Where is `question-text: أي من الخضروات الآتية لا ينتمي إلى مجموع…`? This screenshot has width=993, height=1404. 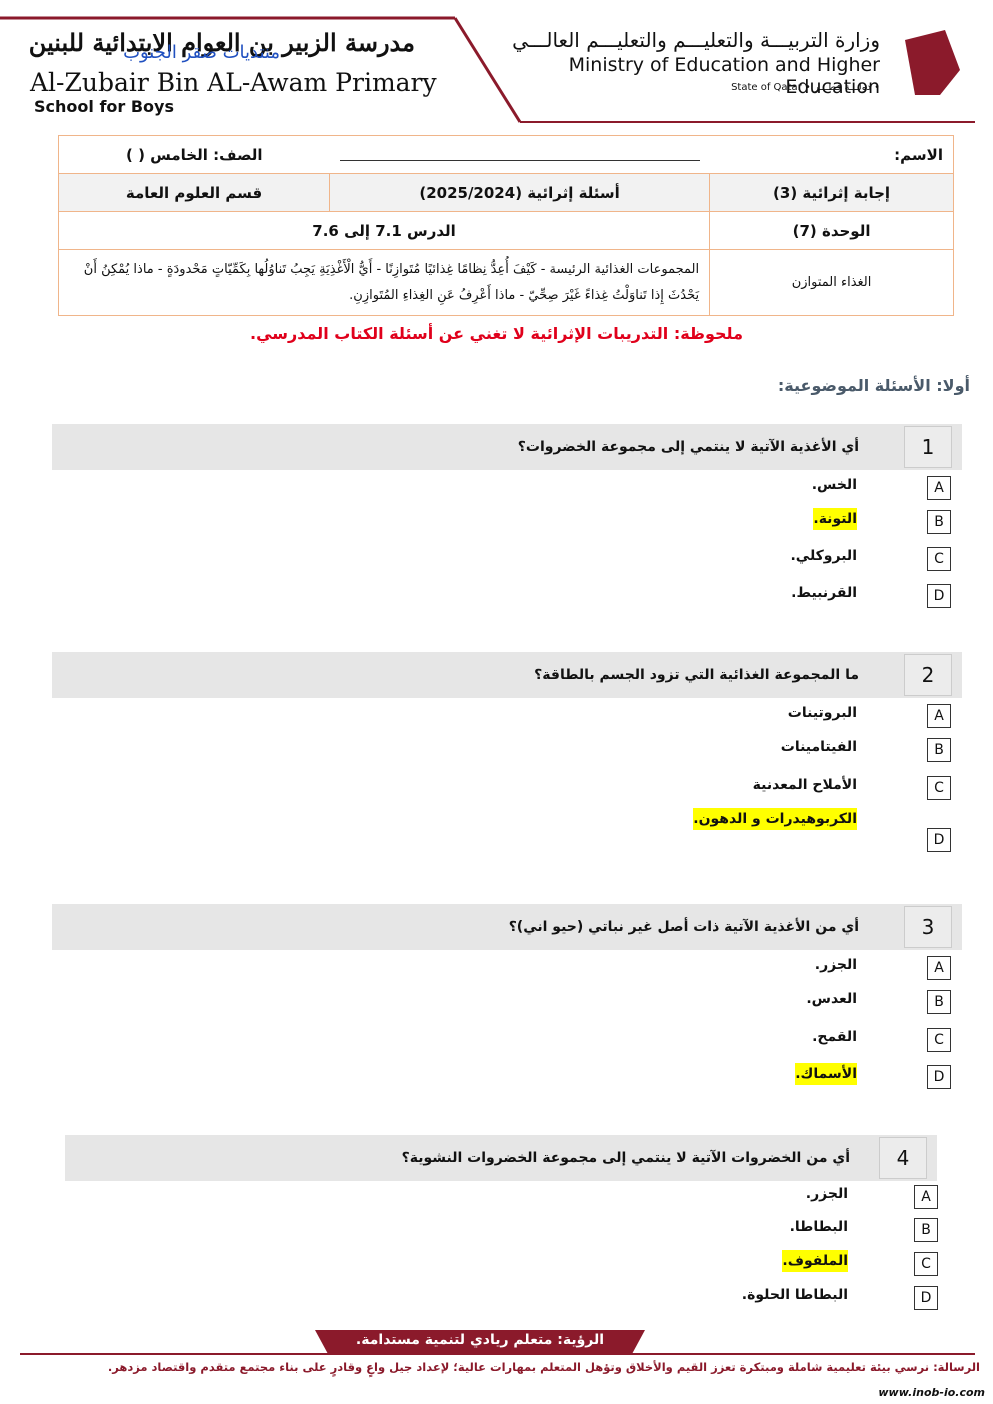
question-text: أي من الخضروات الآتية لا ينتمي إلى مجموع… is located at coordinates (625, 1158).